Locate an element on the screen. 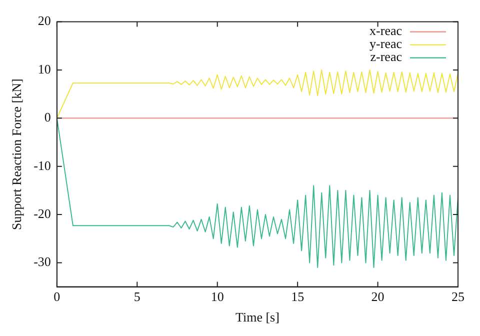  y-tick-label: -30 is located at coordinates (42, 262).